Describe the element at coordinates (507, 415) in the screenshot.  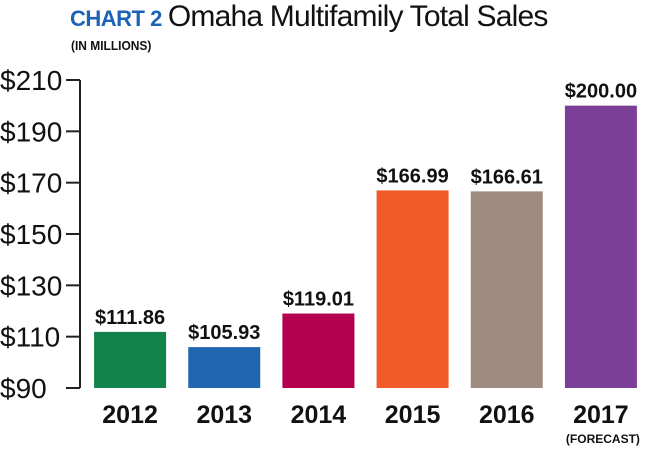
I see `x-category-label: 2016` at that location.